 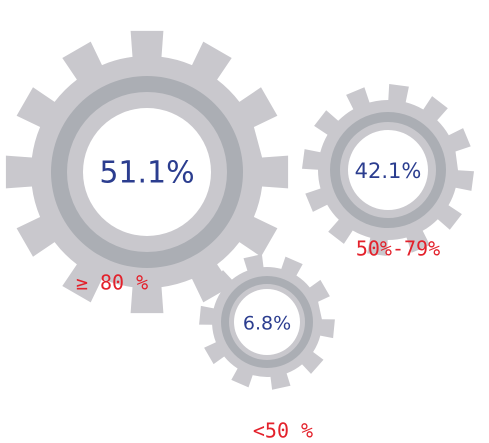 I want to click on gear-label: <50 %, so click(x=283, y=431).